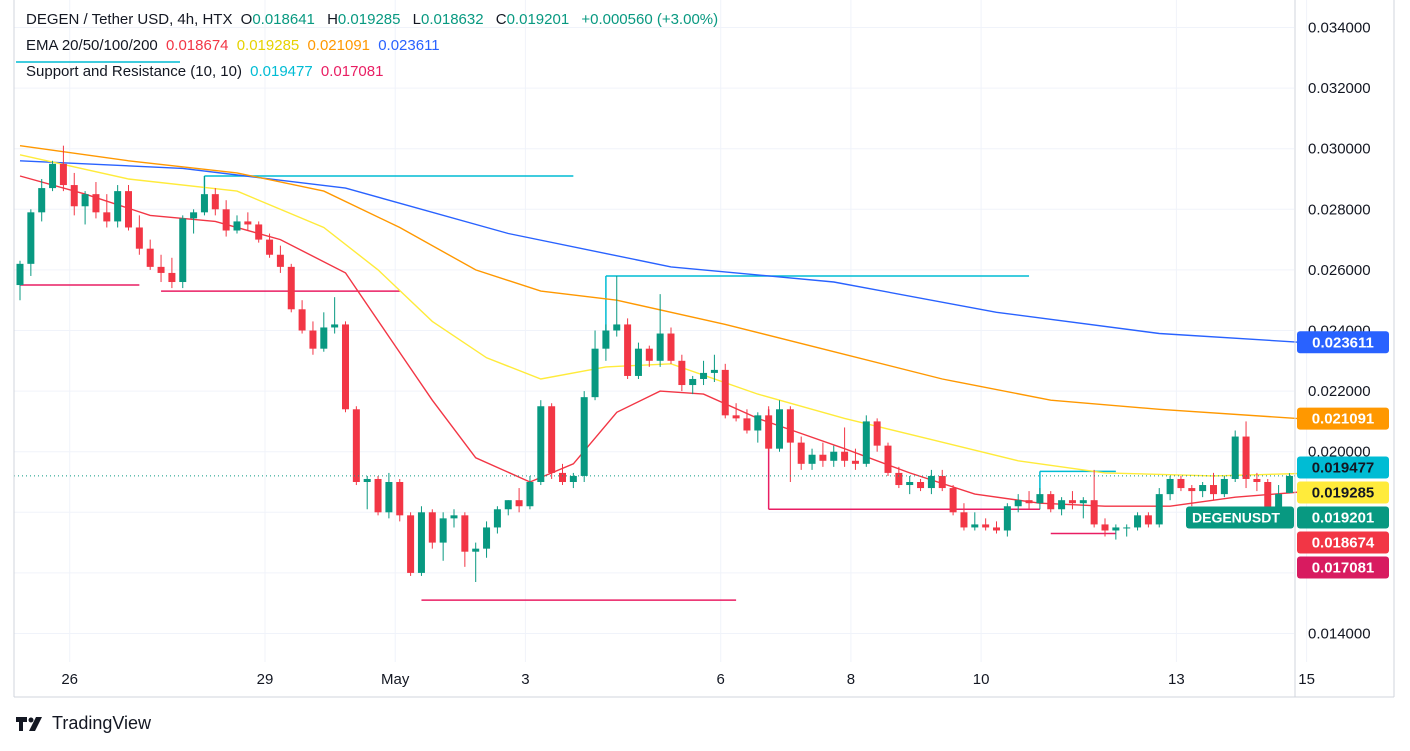  I want to click on x-tick-label: 6, so click(721, 679).